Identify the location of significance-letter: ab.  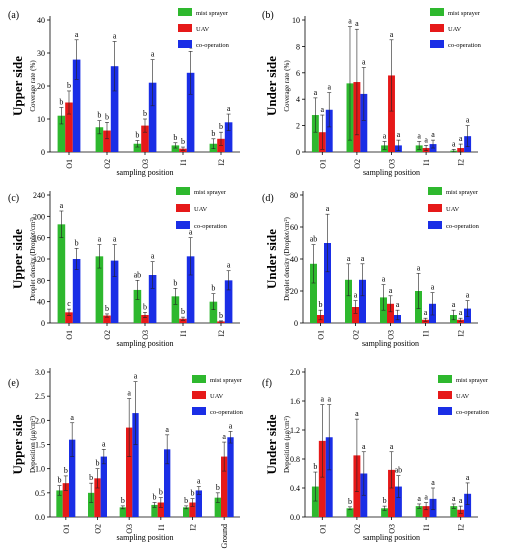
(138, 274).